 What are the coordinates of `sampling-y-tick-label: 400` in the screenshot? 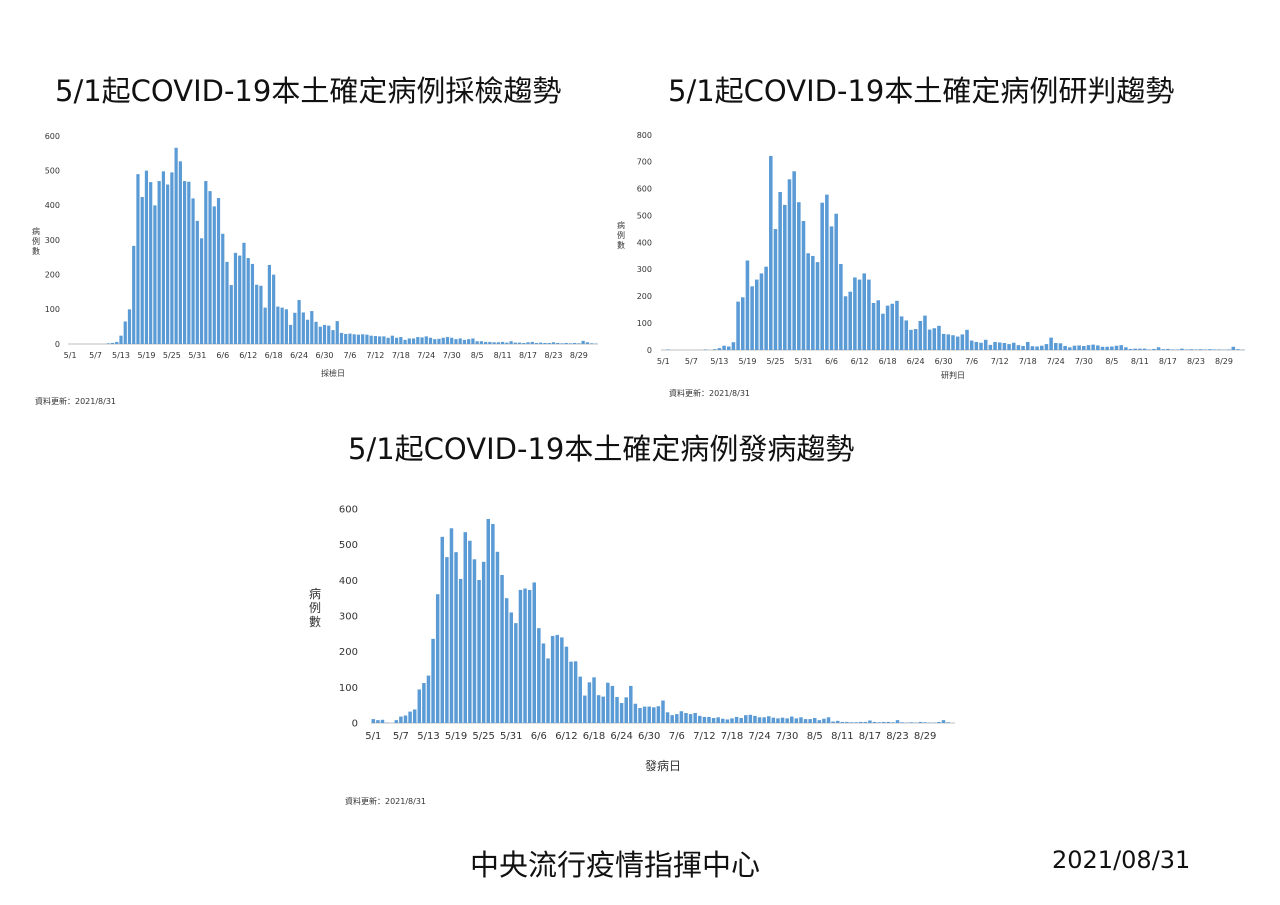 It's located at (52, 205).